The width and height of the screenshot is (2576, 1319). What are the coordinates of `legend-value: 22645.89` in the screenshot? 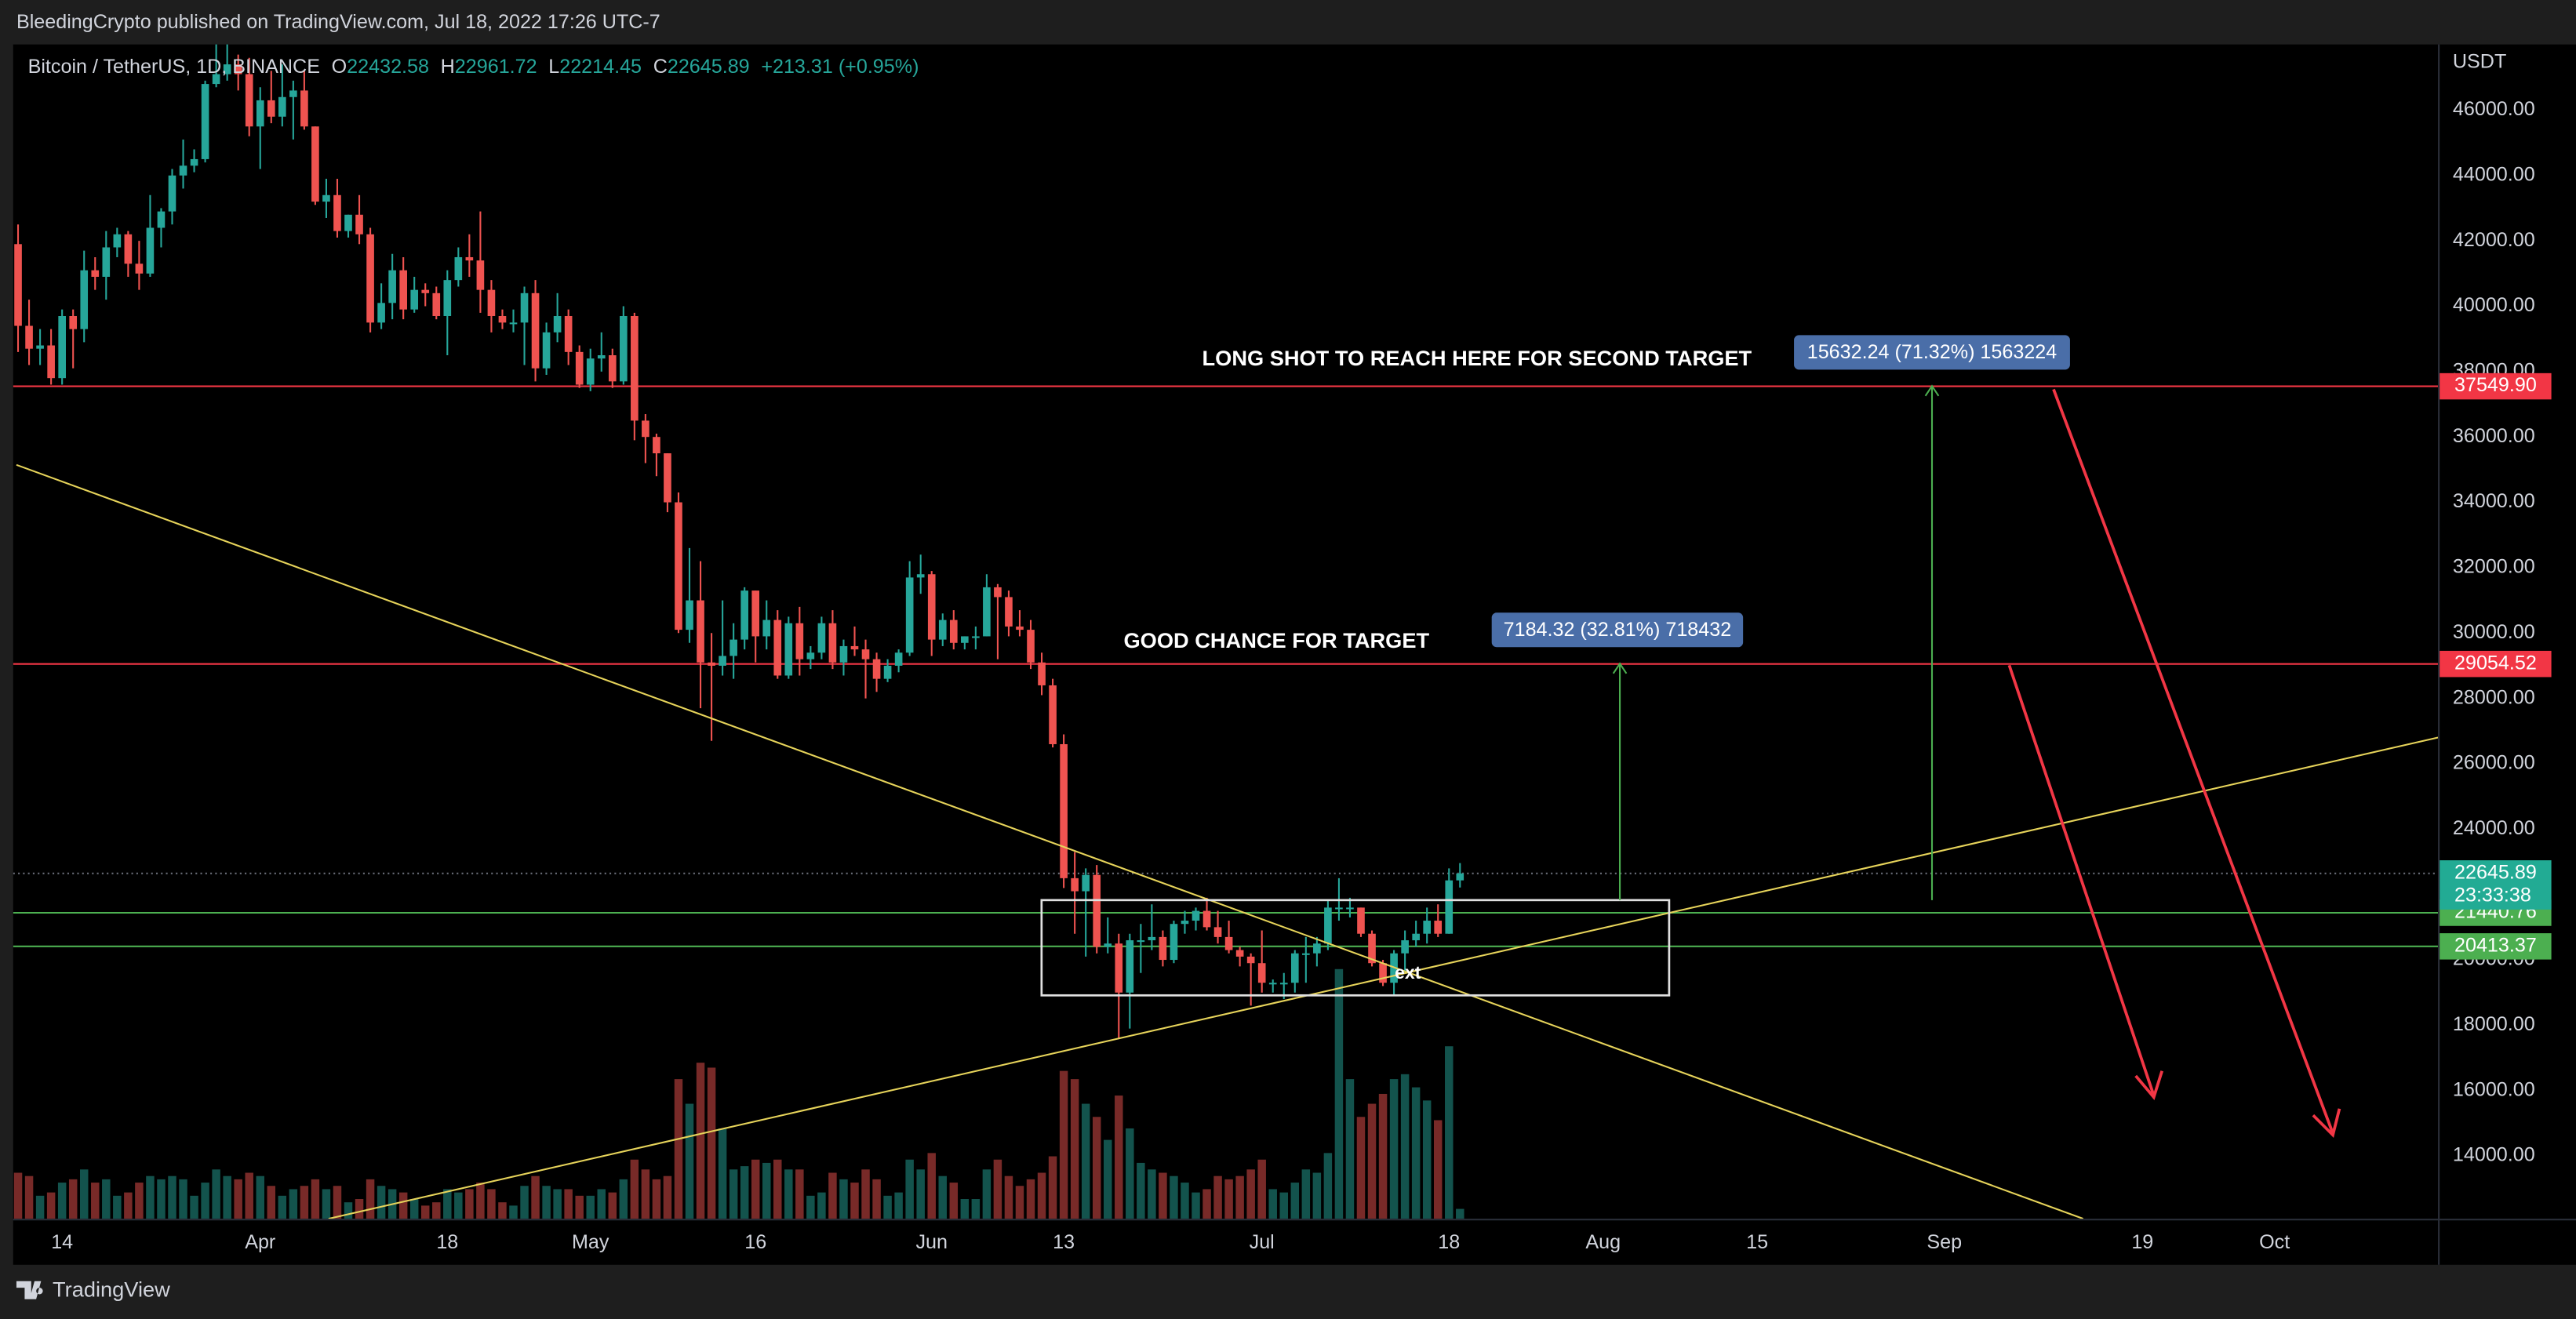 It's located at (709, 67).